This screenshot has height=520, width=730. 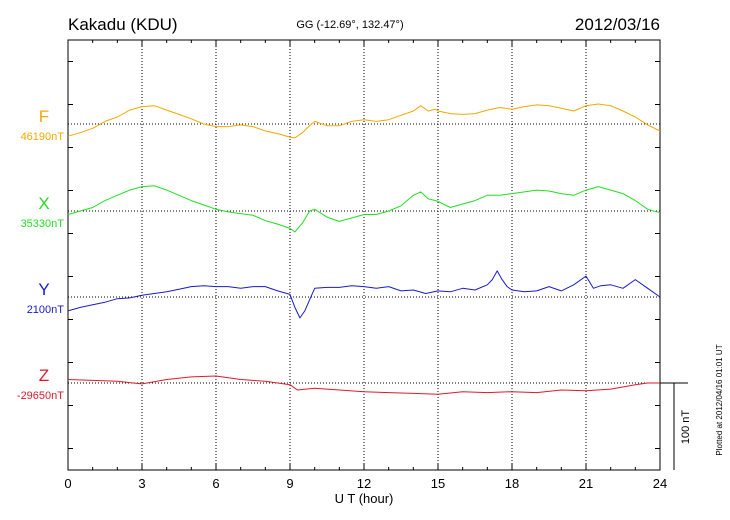 What do you see at coordinates (364, 209) in the screenshot?
I see `series-line-x` at bounding box center [364, 209].